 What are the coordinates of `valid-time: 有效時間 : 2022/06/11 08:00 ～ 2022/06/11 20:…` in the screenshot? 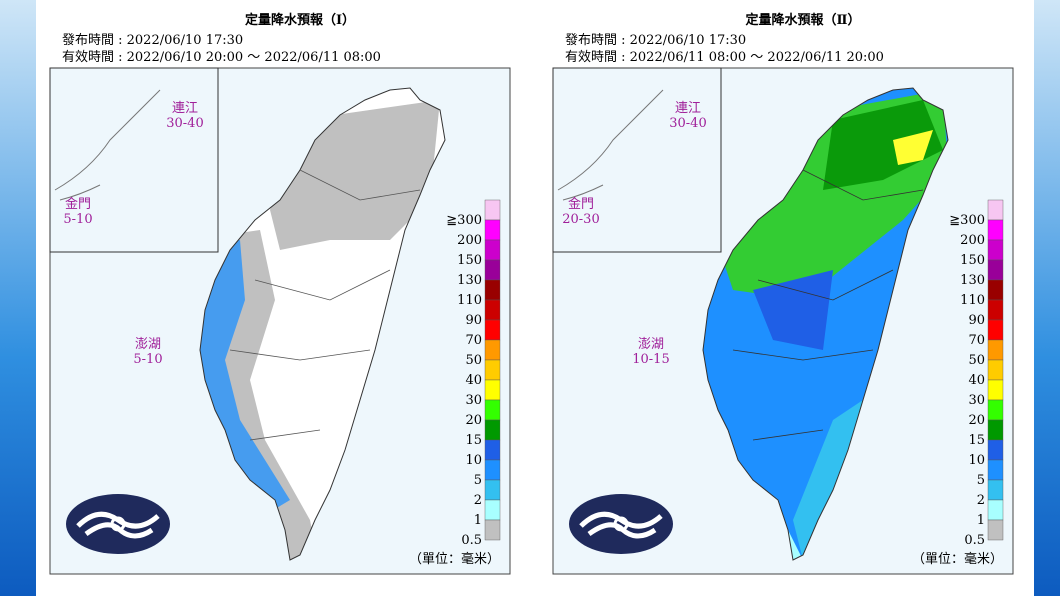 It's located at (724, 57).